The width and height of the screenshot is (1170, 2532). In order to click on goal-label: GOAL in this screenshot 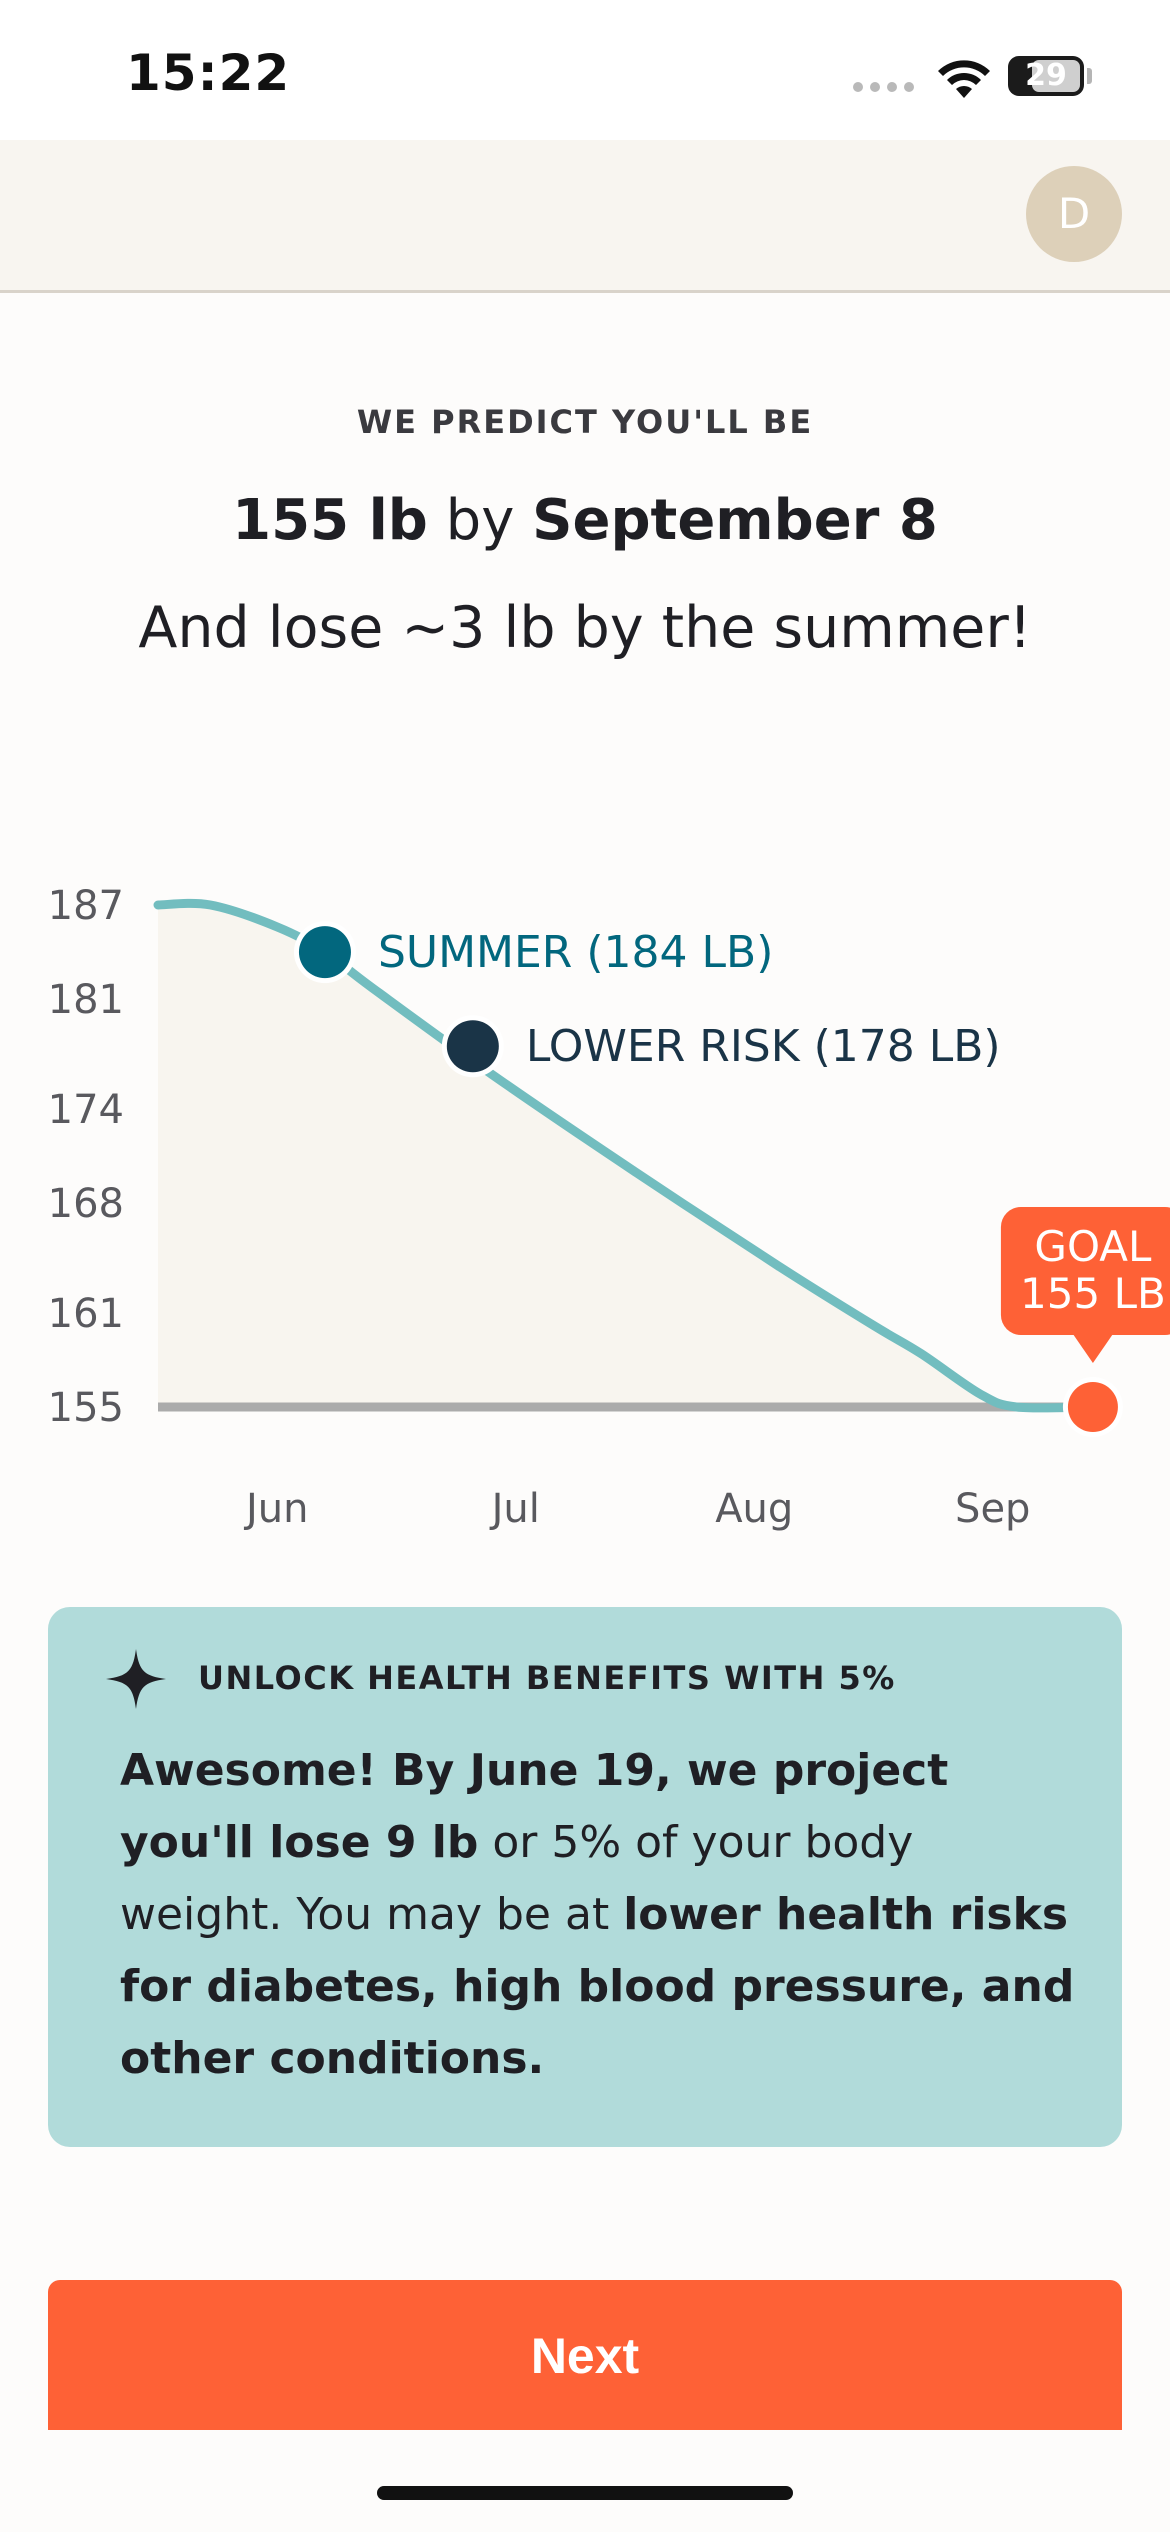, I will do `click(1093, 1246)`.